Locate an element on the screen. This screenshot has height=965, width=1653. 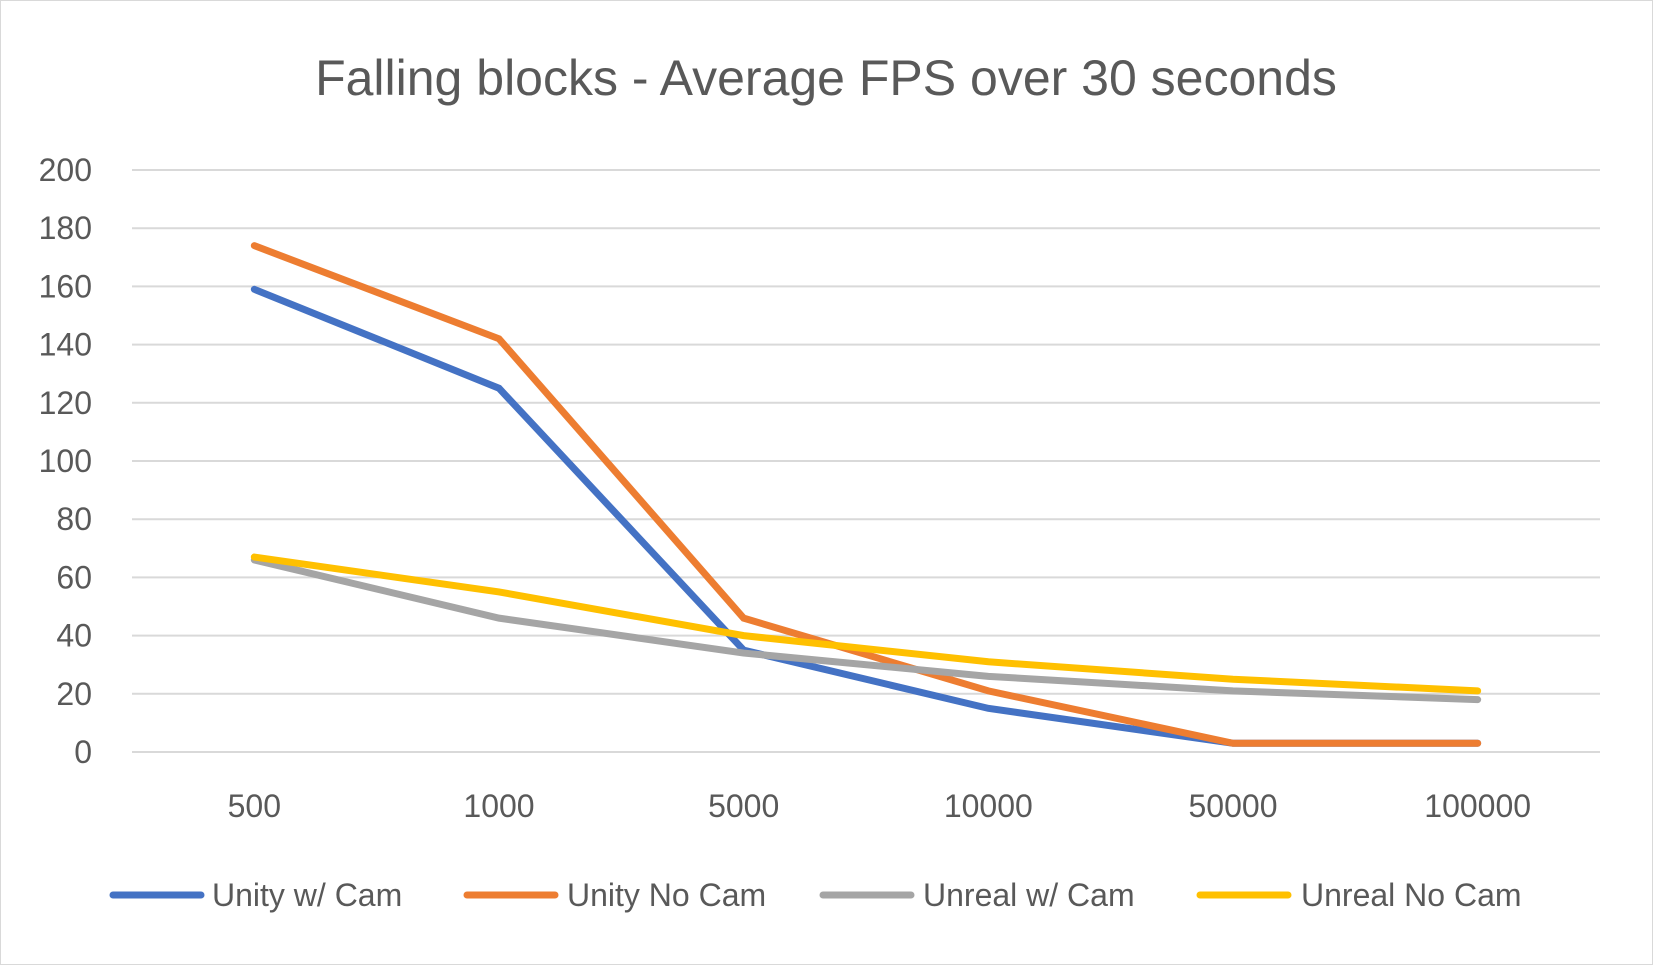
y-tick-label: 80 is located at coordinates (74, 519).